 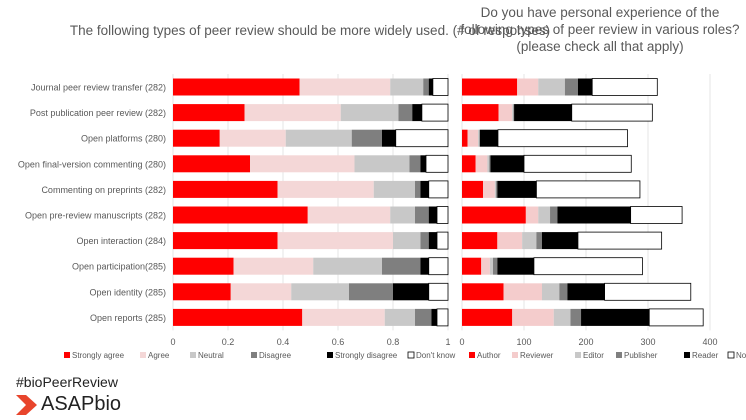 What do you see at coordinates (585, 342) in the screenshot?
I see `x-tick-label: 200` at bounding box center [585, 342].